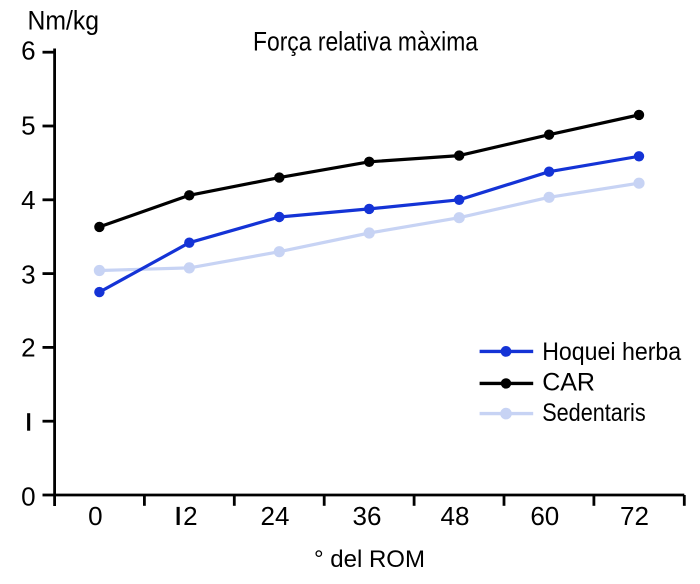 The height and width of the screenshot is (584, 700). Describe the element at coordinates (28, 126) in the screenshot. I see `svg-text: 5` at that location.